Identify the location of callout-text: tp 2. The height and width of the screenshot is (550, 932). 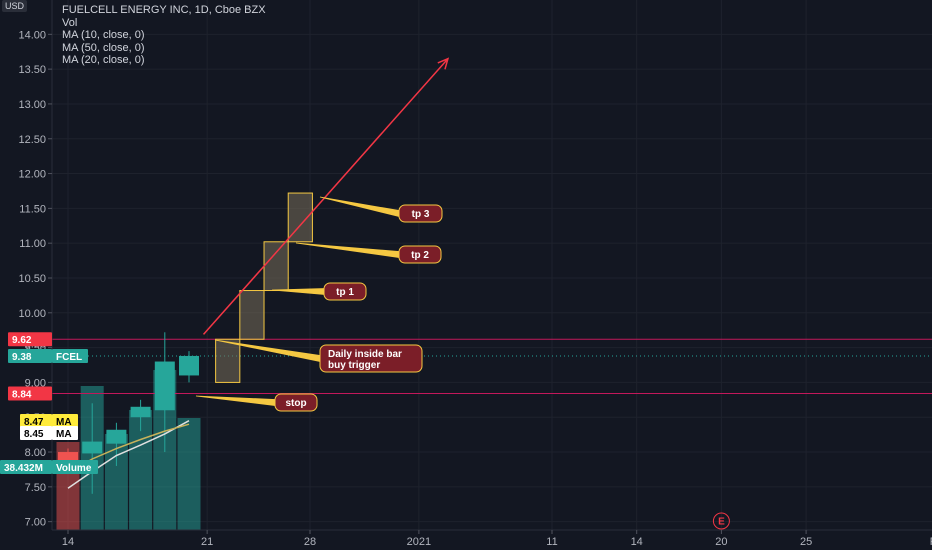
(420, 255).